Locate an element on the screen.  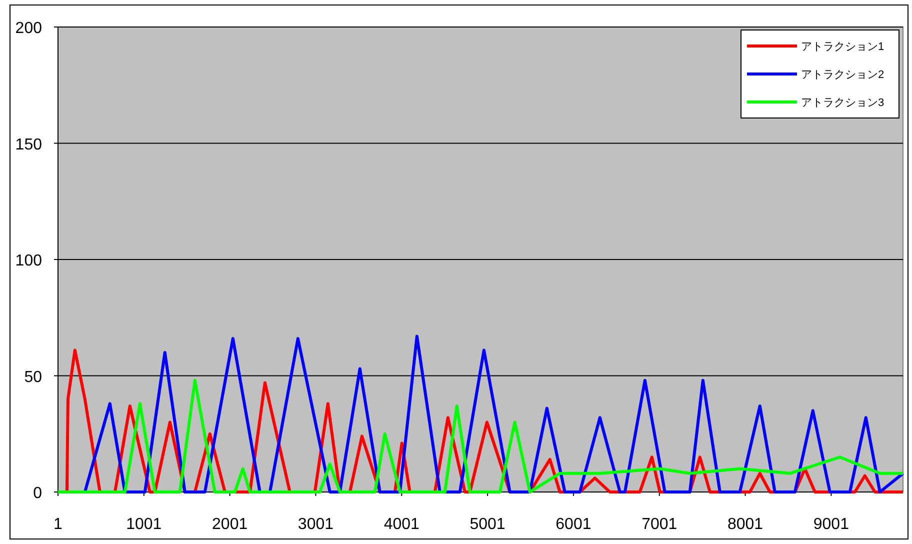
legend-label: アトラクション2 is located at coordinates (842, 75).